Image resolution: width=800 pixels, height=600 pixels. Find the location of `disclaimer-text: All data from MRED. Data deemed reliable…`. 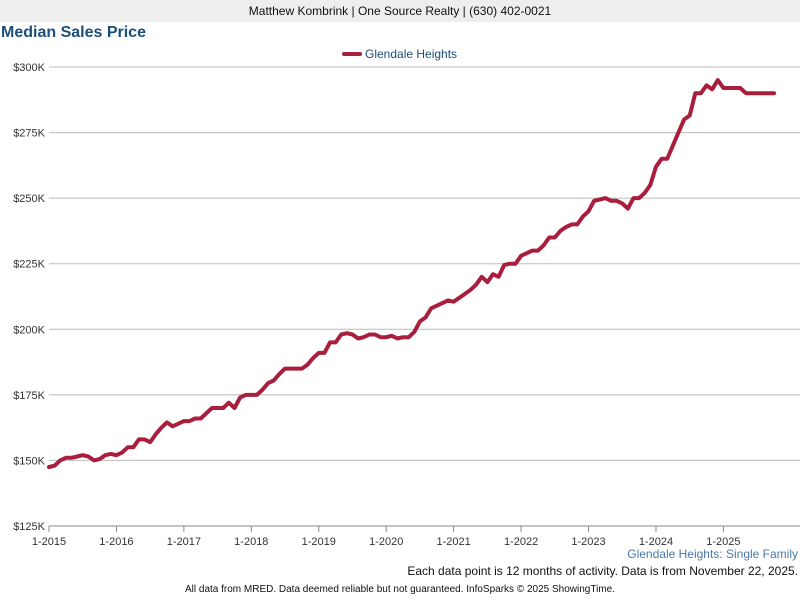

disclaimer-text: All data from MRED. Data deemed reliable… is located at coordinates (399, 589).